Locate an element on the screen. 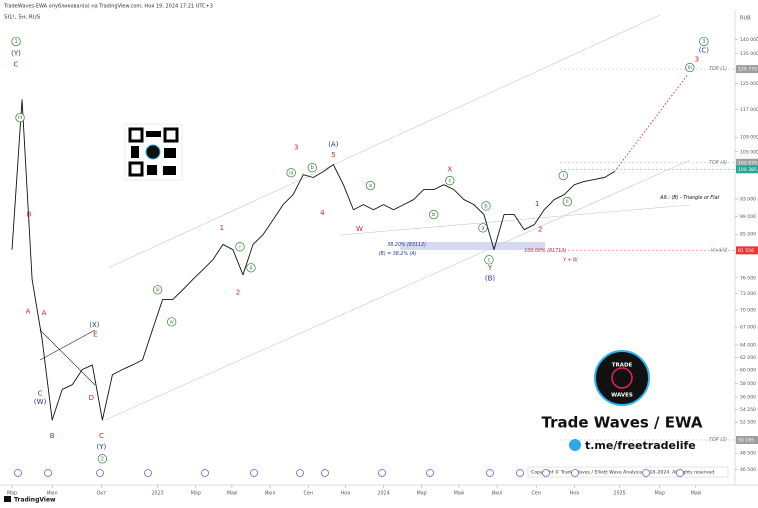 This screenshot has height=508, width=758. wave-label: iv is located at coordinates (171, 322).